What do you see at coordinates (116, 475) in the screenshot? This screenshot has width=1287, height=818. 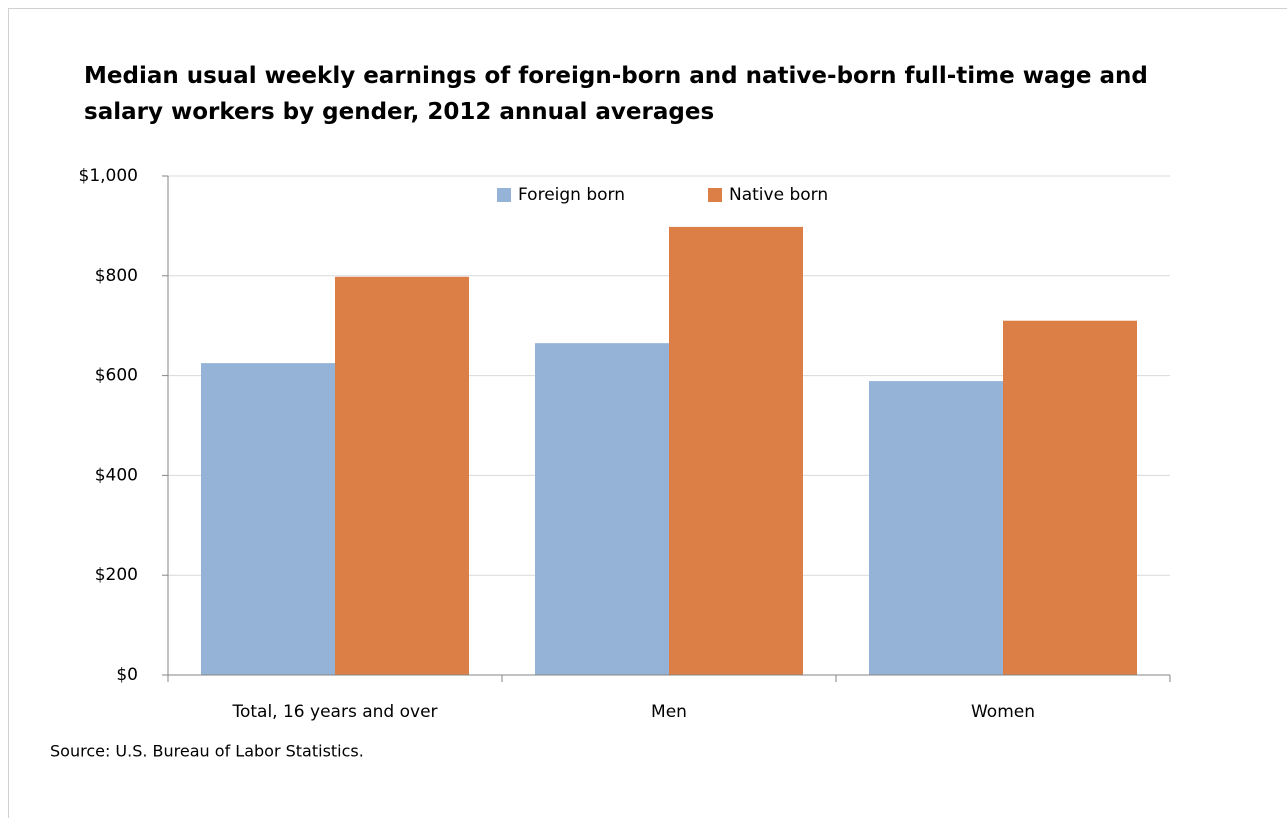 I see `y-tick-label: $400` at bounding box center [116, 475].